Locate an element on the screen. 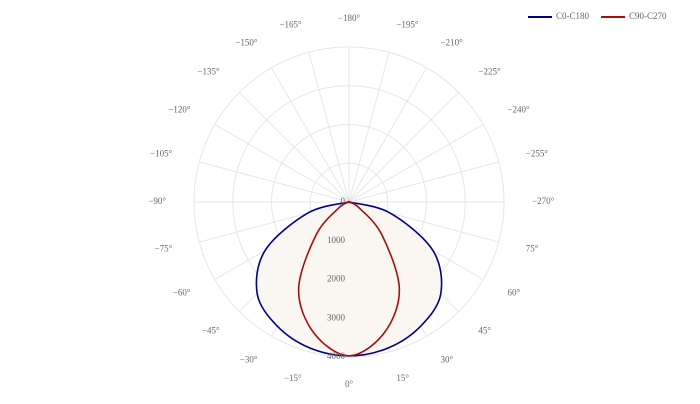  theta-tick-label: −165° is located at coordinates (290, 24).